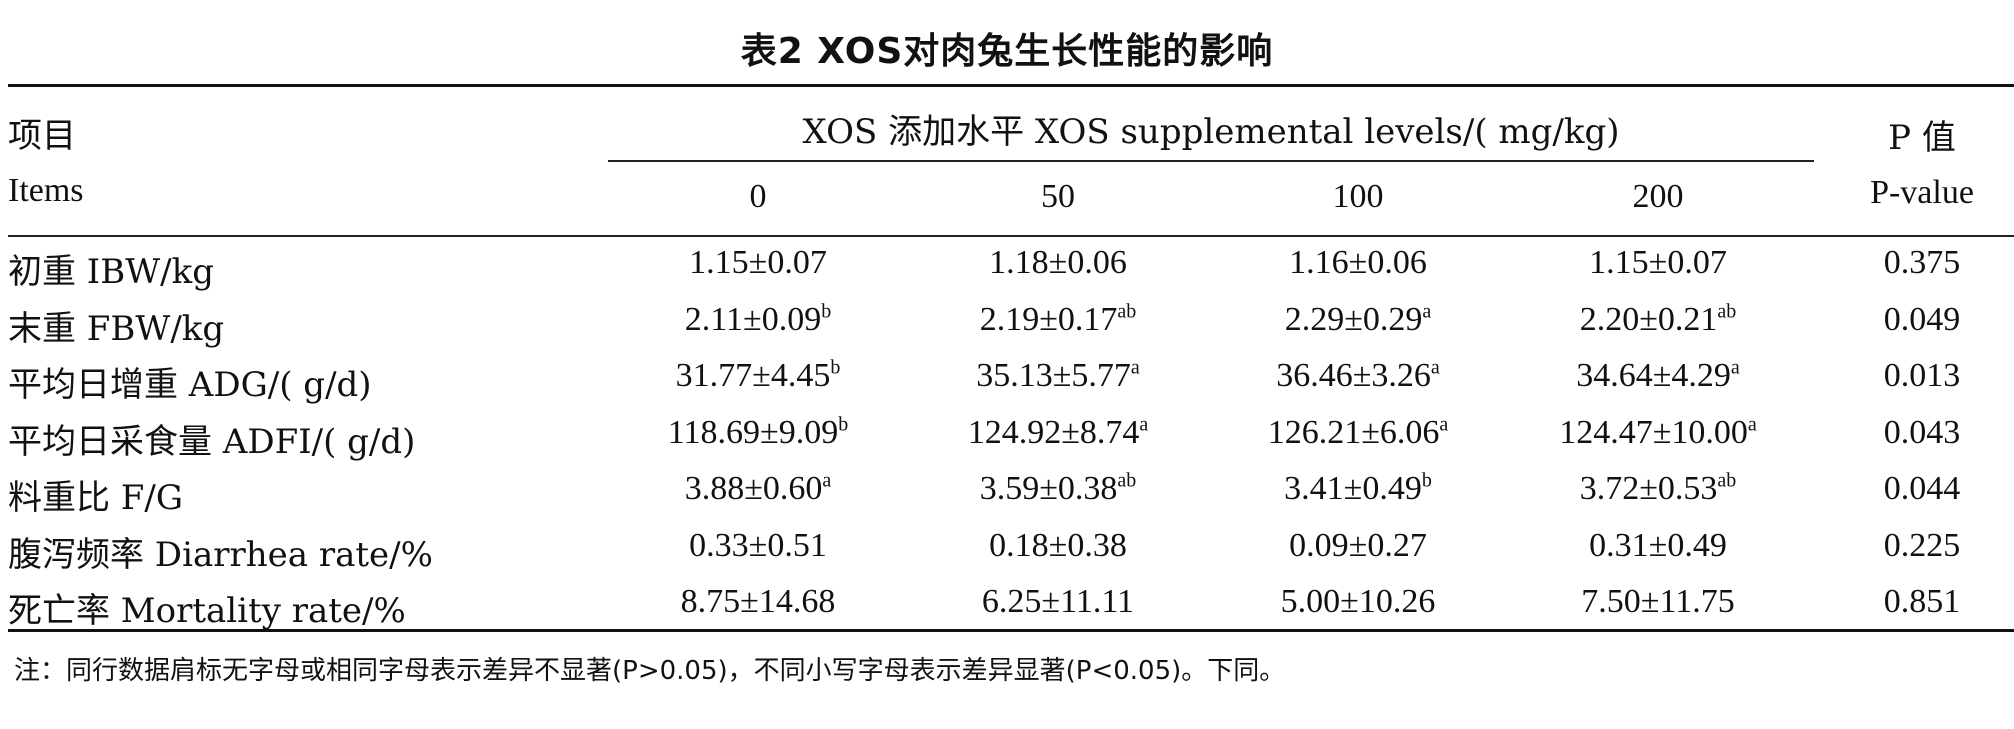  What do you see at coordinates (1053, 375) in the screenshot?
I see `cell-value: 35.13±5.77` at bounding box center [1053, 375].